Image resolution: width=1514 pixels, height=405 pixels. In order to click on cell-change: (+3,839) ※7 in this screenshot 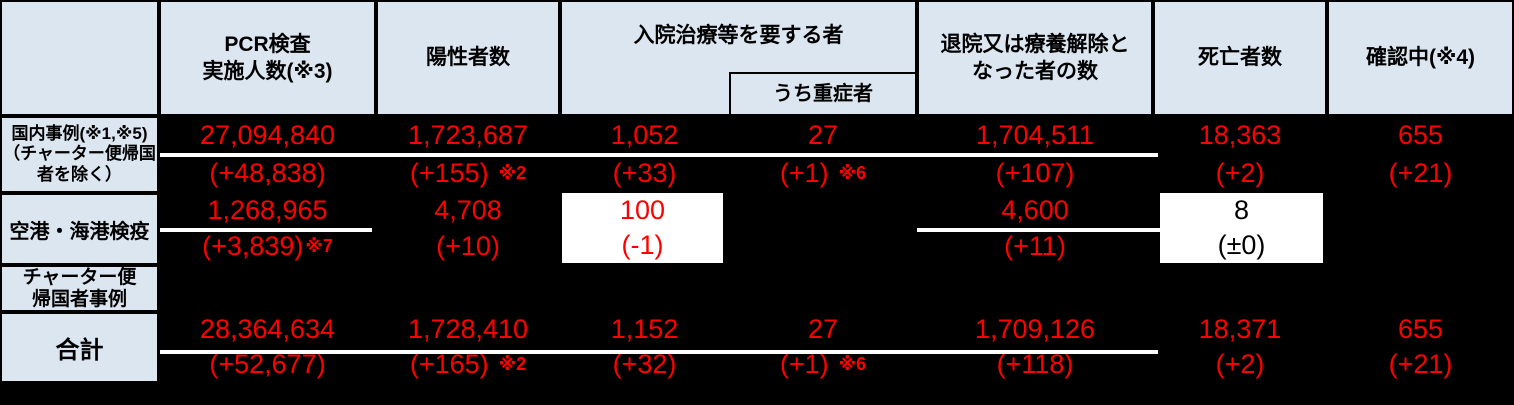, I will do `click(267, 247)`.